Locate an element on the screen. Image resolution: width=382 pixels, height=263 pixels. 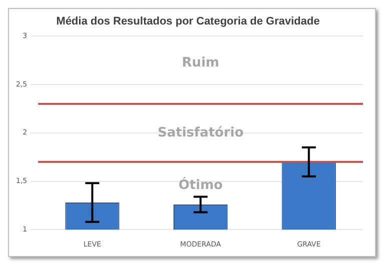
chart-title: Média dos Resultados por Categoria de Gravidade is located at coordinates (188, 22).